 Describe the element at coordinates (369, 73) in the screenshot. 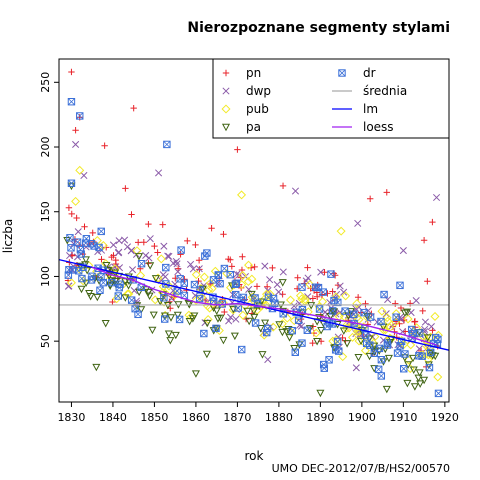

I see `legend-label: dr` at that location.